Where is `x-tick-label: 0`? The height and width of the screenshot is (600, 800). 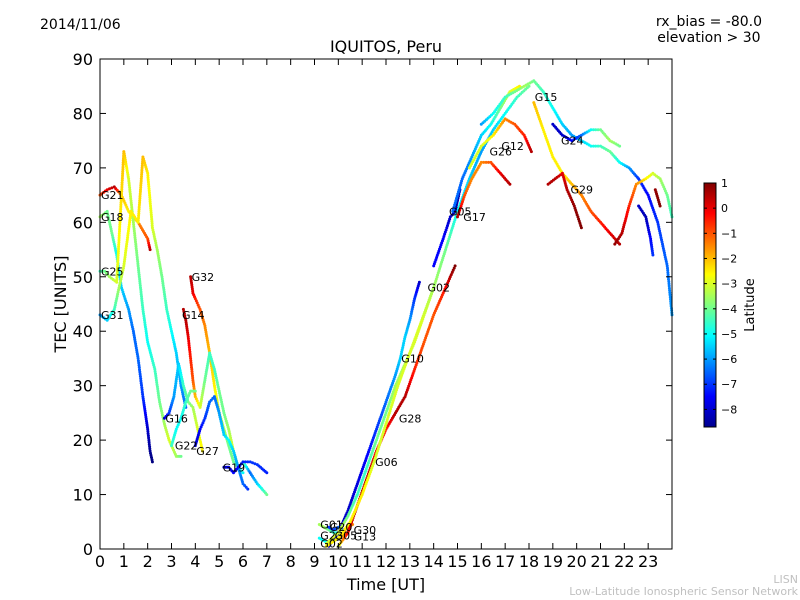
x-tick-label: 0 is located at coordinates (100, 561).